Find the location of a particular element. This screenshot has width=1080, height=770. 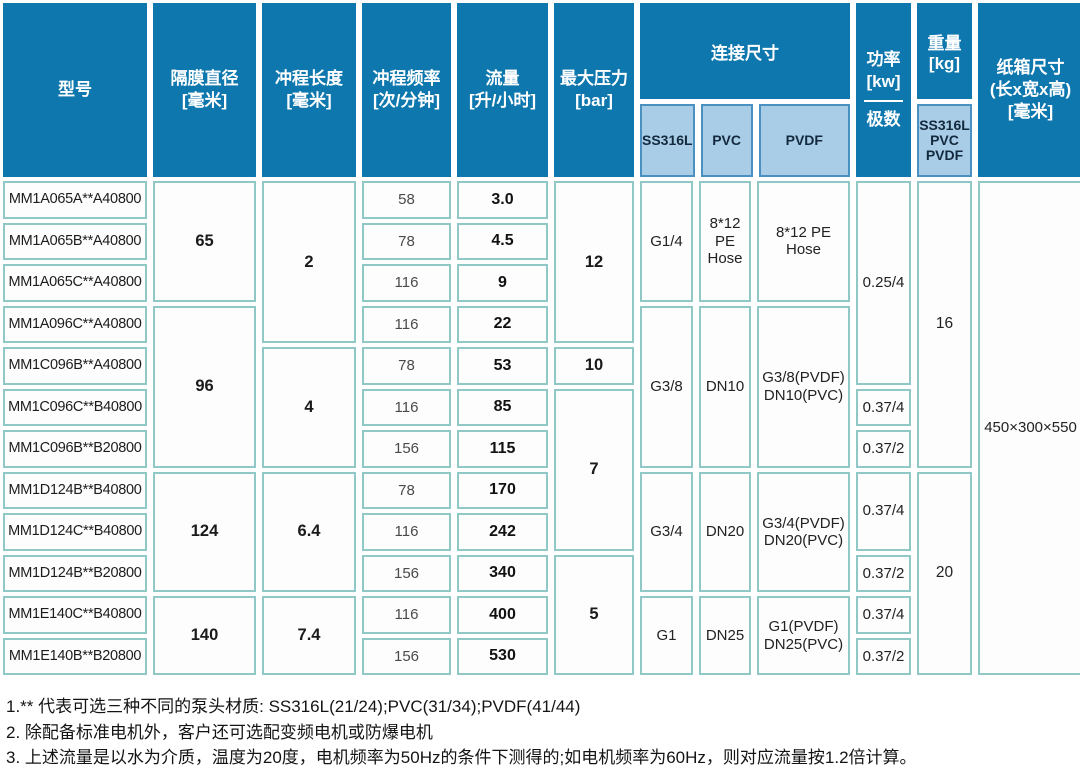

header-power-divider is located at coordinates (883, 101).